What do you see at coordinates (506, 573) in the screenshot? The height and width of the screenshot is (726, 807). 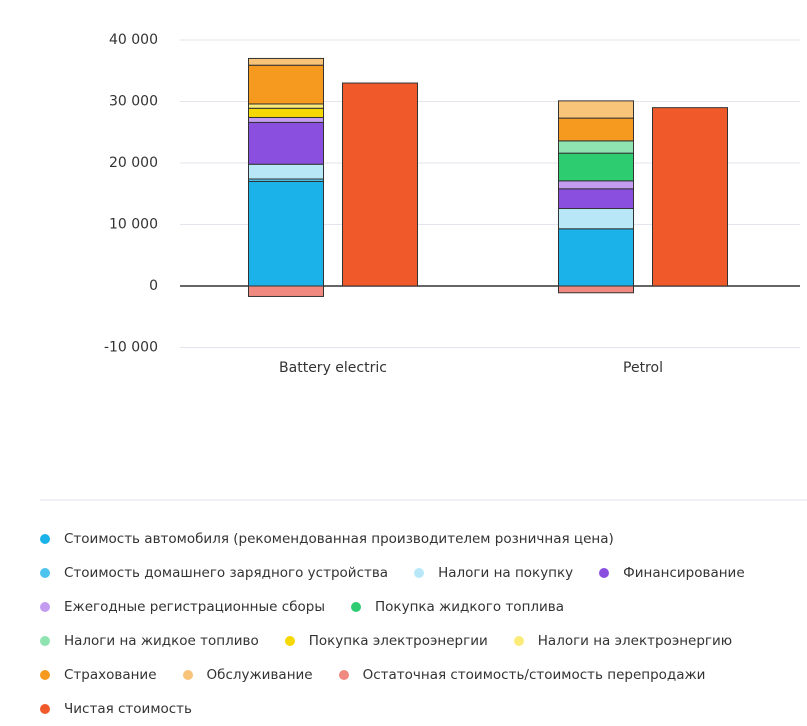 I see `legend-label: Налоги на покупку` at bounding box center [506, 573].